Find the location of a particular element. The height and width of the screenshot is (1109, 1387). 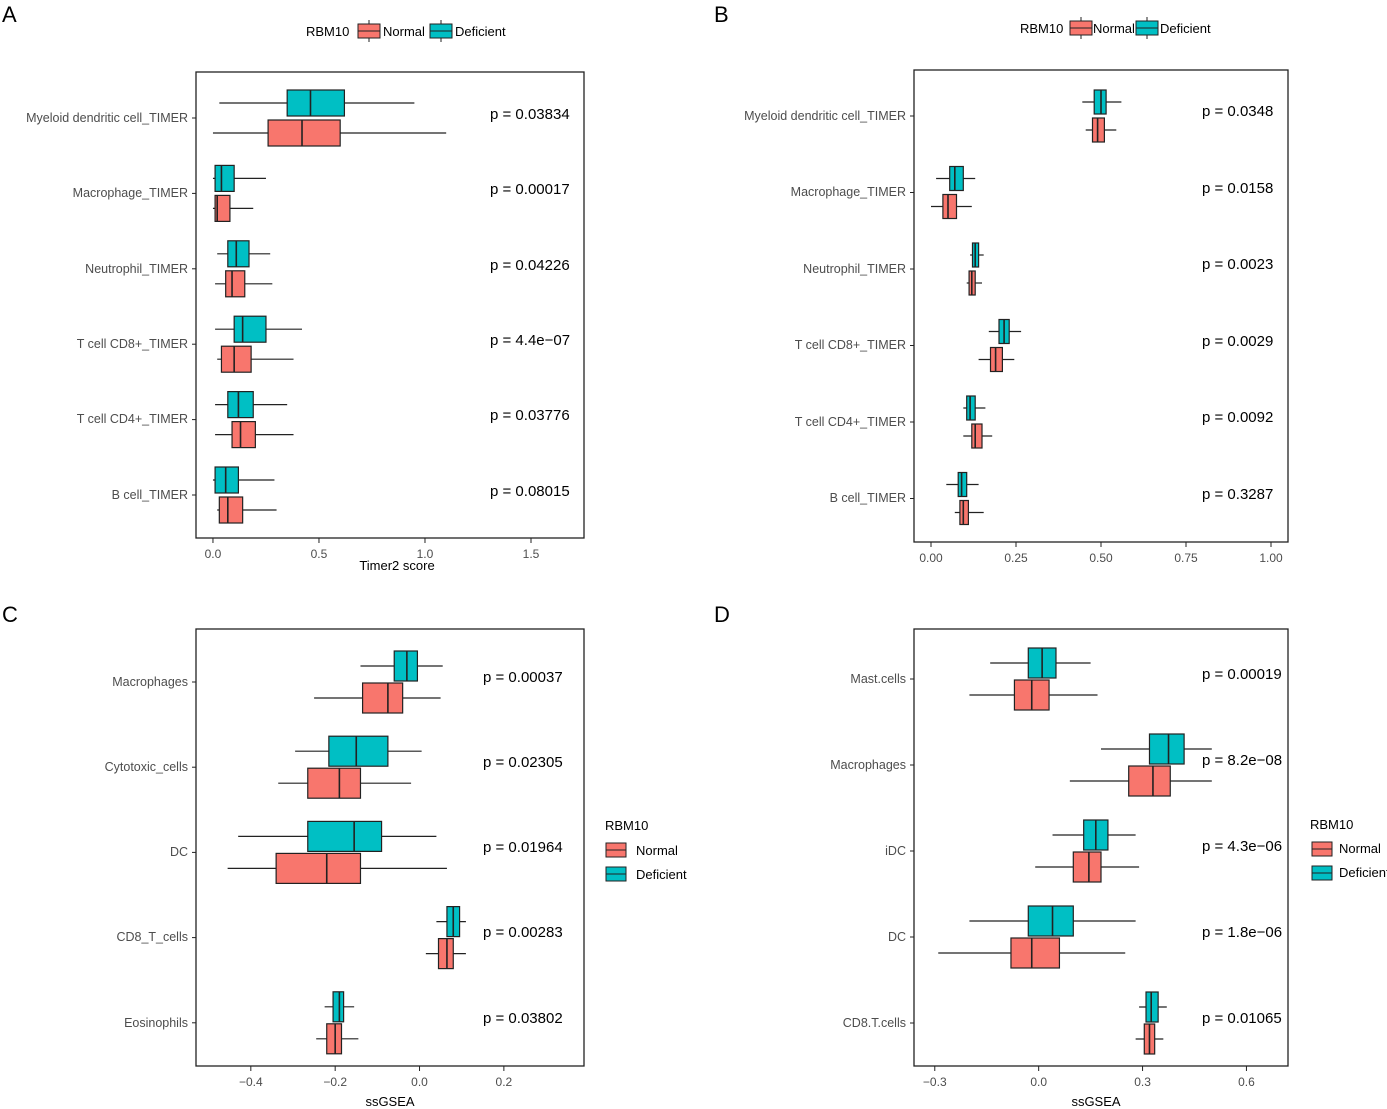

category-label: Neutrophil_TIMER is located at coordinates (854, 269).